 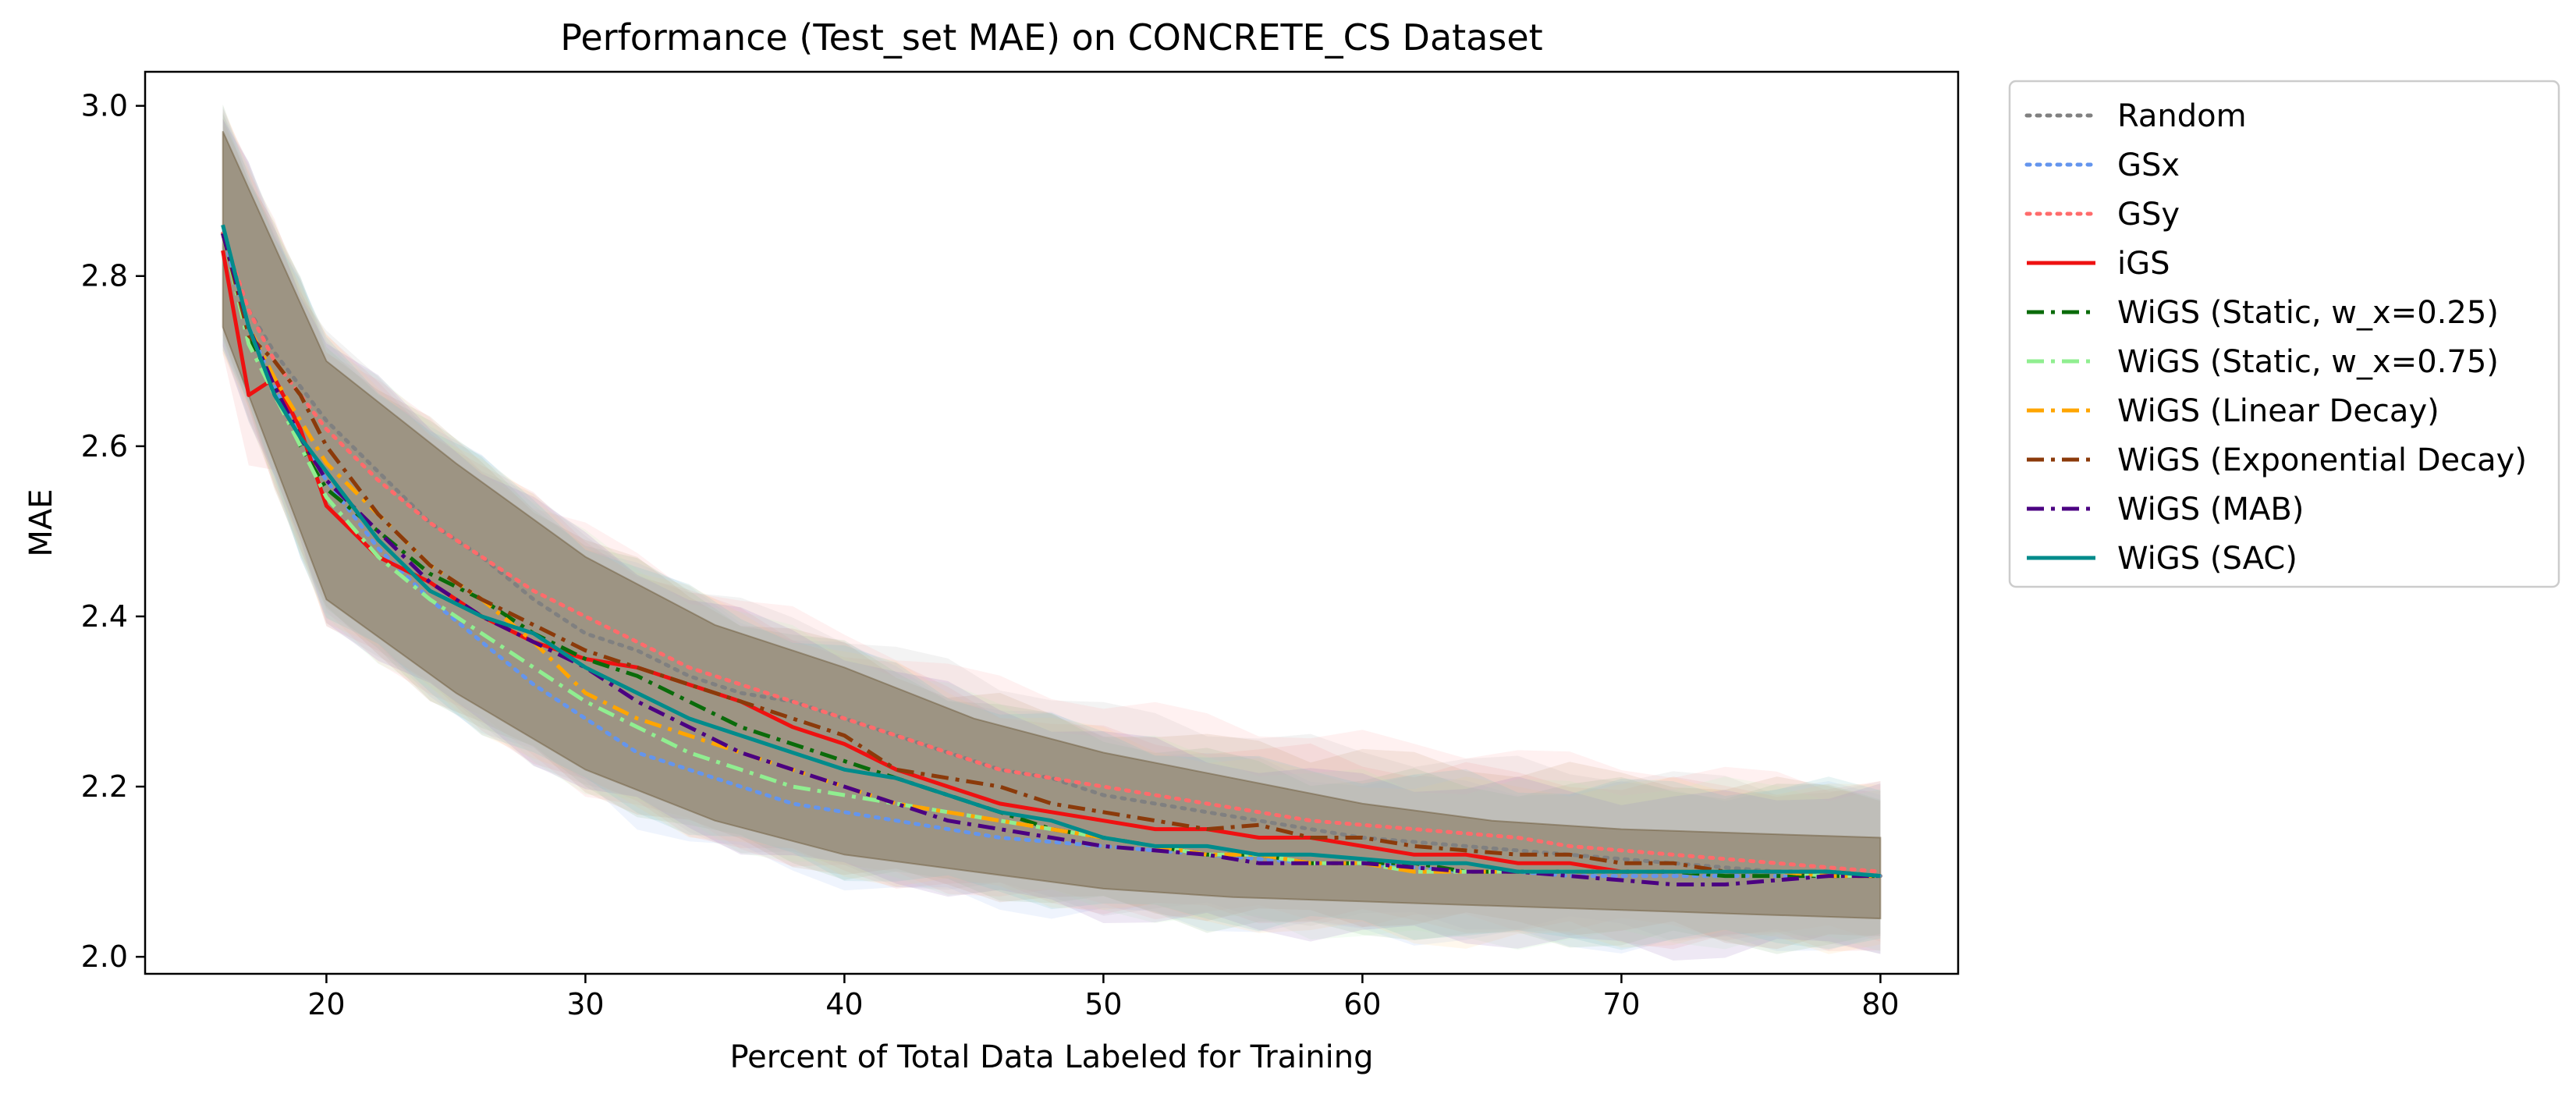 What do you see at coordinates (1103, 1004) in the screenshot?
I see `x-tick-label: 50` at bounding box center [1103, 1004].